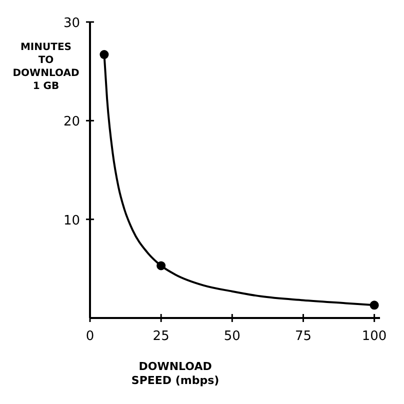 The width and height of the screenshot is (404, 404). What do you see at coordinates (90, 336) in the screenshot?
I see `x-tick-label: 0` at bounding box center [90, 336].